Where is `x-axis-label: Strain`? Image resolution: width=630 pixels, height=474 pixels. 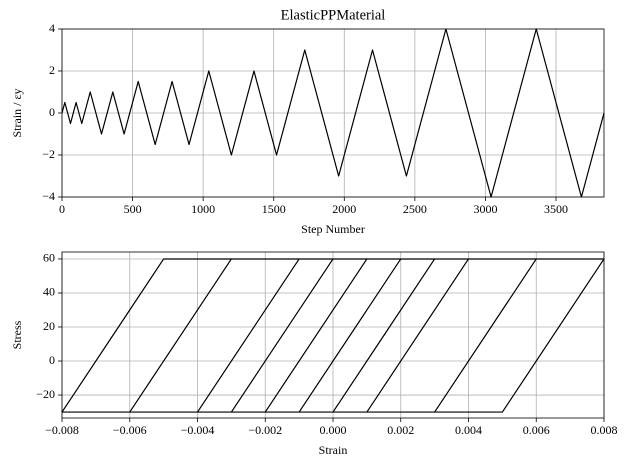 x-axis-label: Strain is located at coordinates (333, 450).